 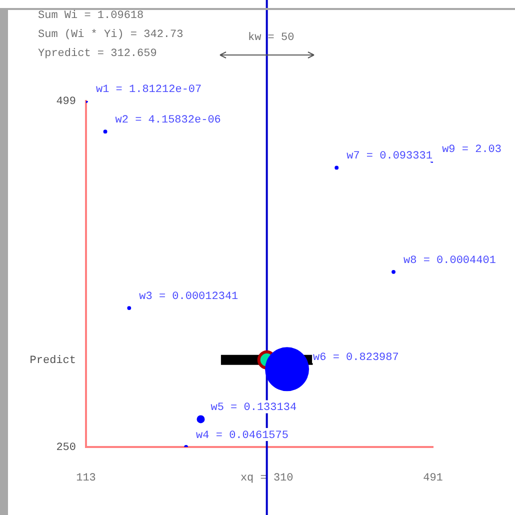 What do you see at coordinates (356, 358) in the screenshot?
I see `annotation: w6 = 0.823987` at bounding box center [356, 358].